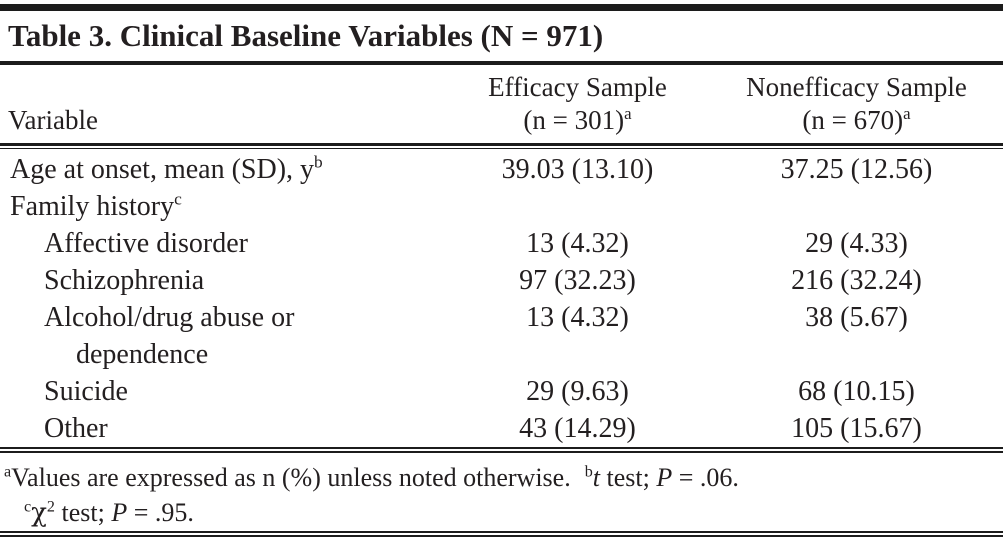 This screenshot has height=547, width=1003. What do you see at coordinates (577, 391) in the screenshot?
I see `row-efficacy-value: 29 (9.63)` at bounding box center [577, 391].